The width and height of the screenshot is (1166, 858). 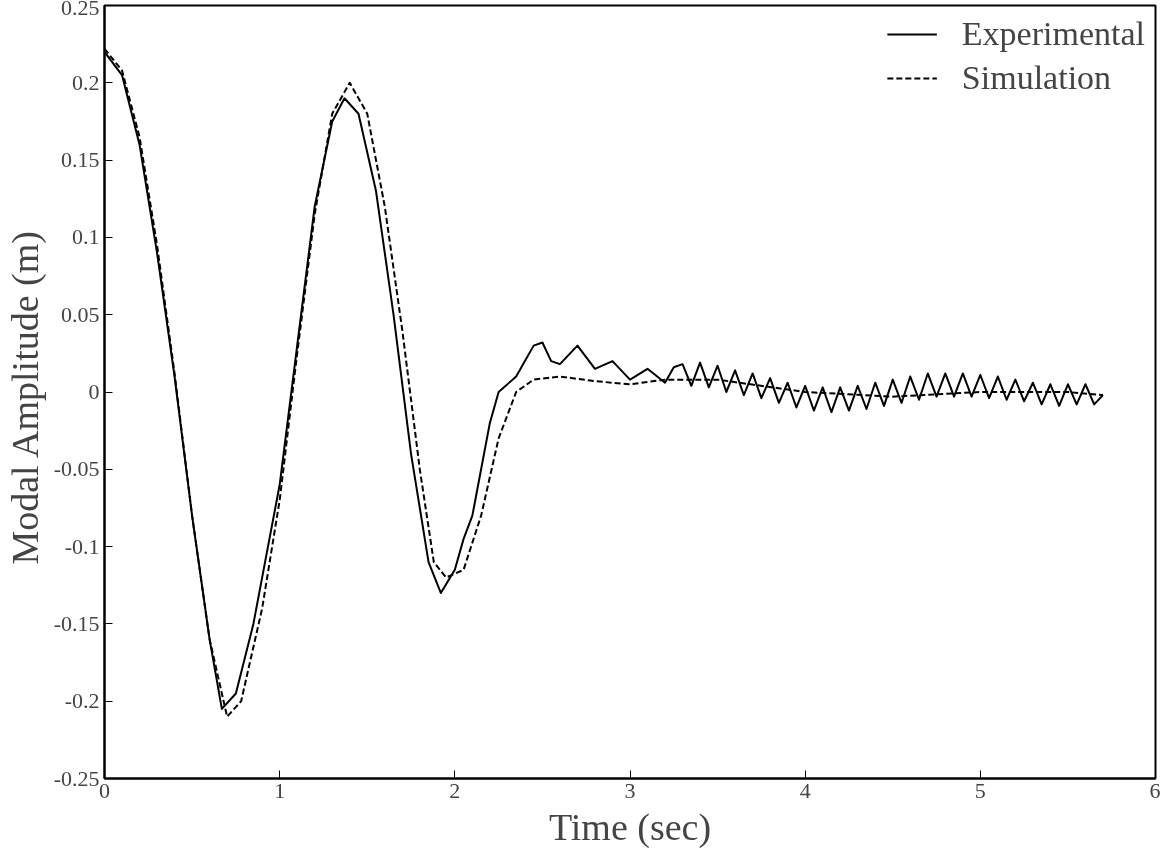 What do you see at coordinates (82, 701) in the screenshot?
I see `y-tick-label: -0.2` at bounding box center [82, 701].